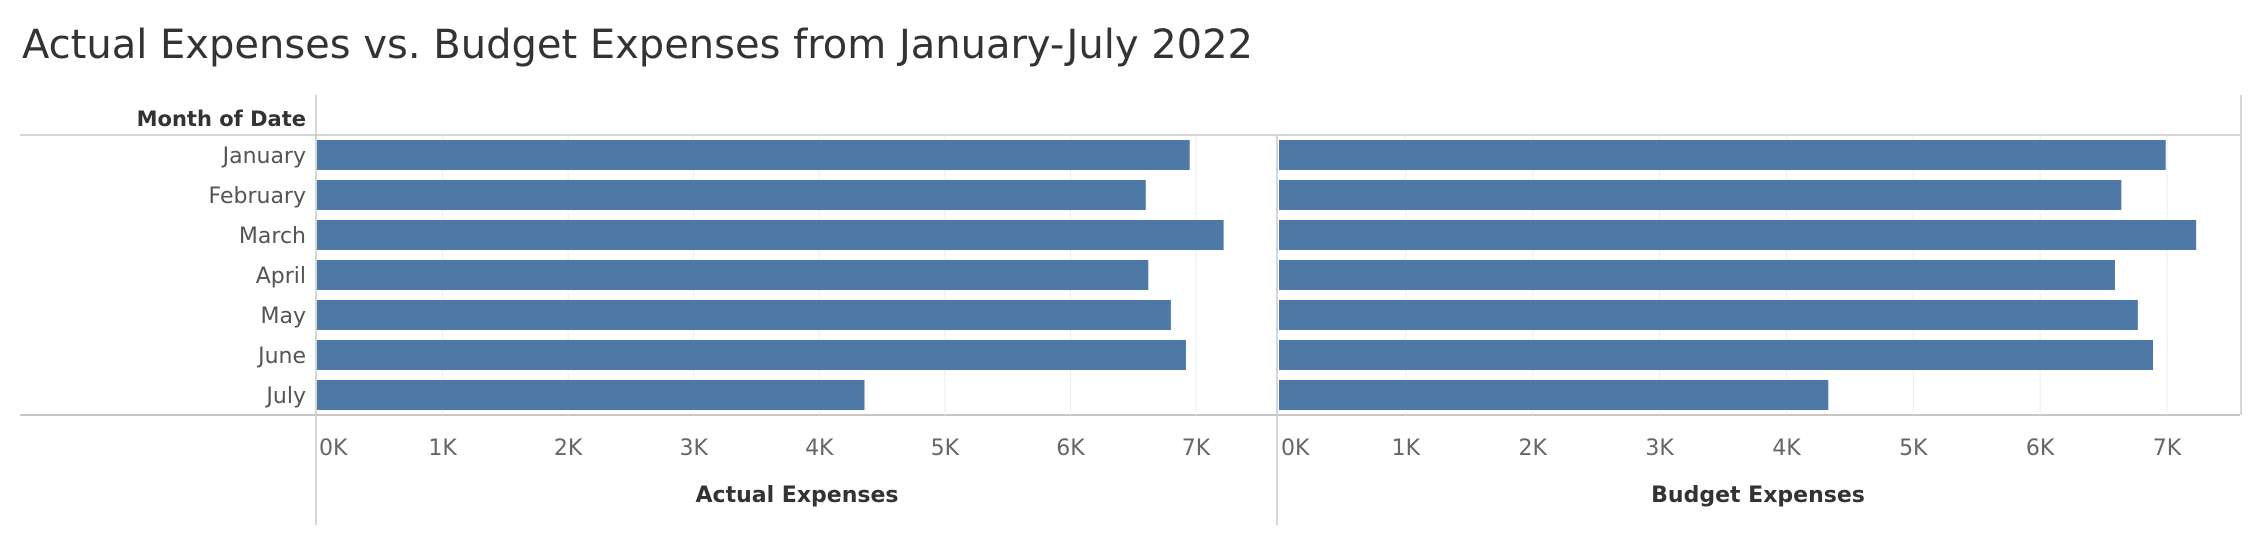 The image size is (2248, 540). Describe the element at coordinates (1738, 235) in the screenshot. I see `bar-budget-march` at that location.